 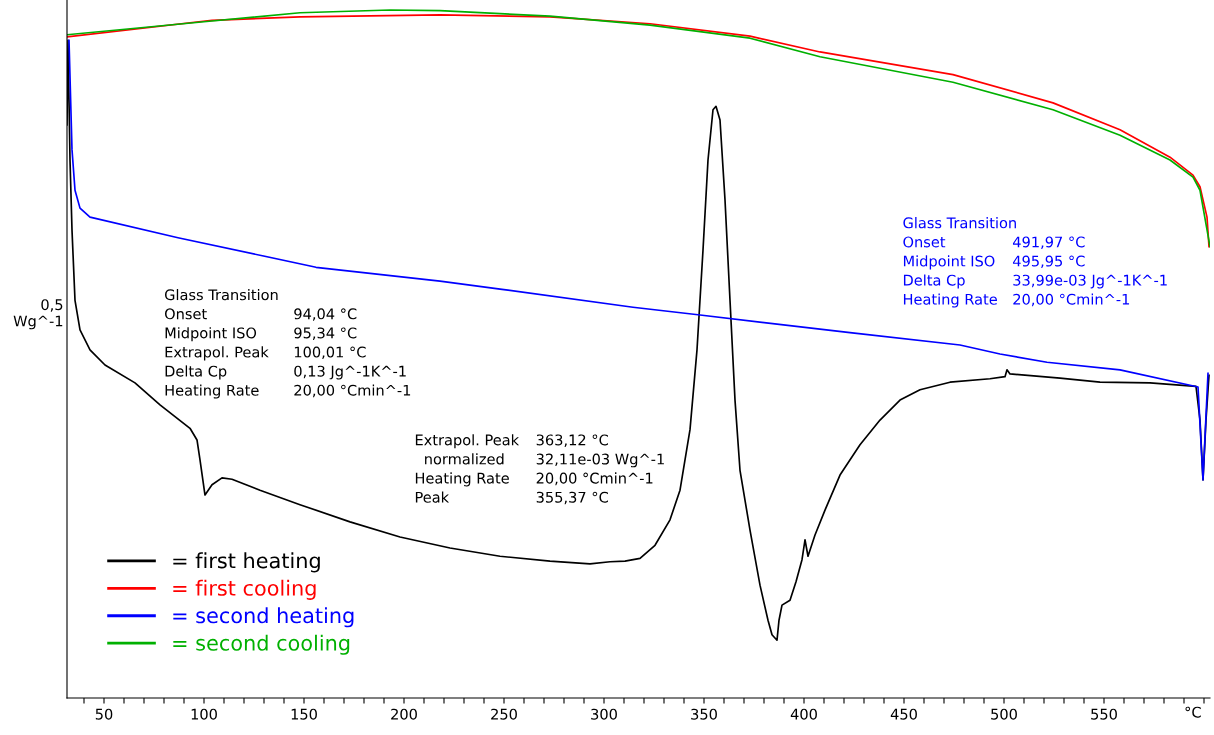 What do you see at coordinates (38, 314) in the screenshot?
I see `y-axis-title: 0,5 Wg^-1` at bounding box center [38, 314].